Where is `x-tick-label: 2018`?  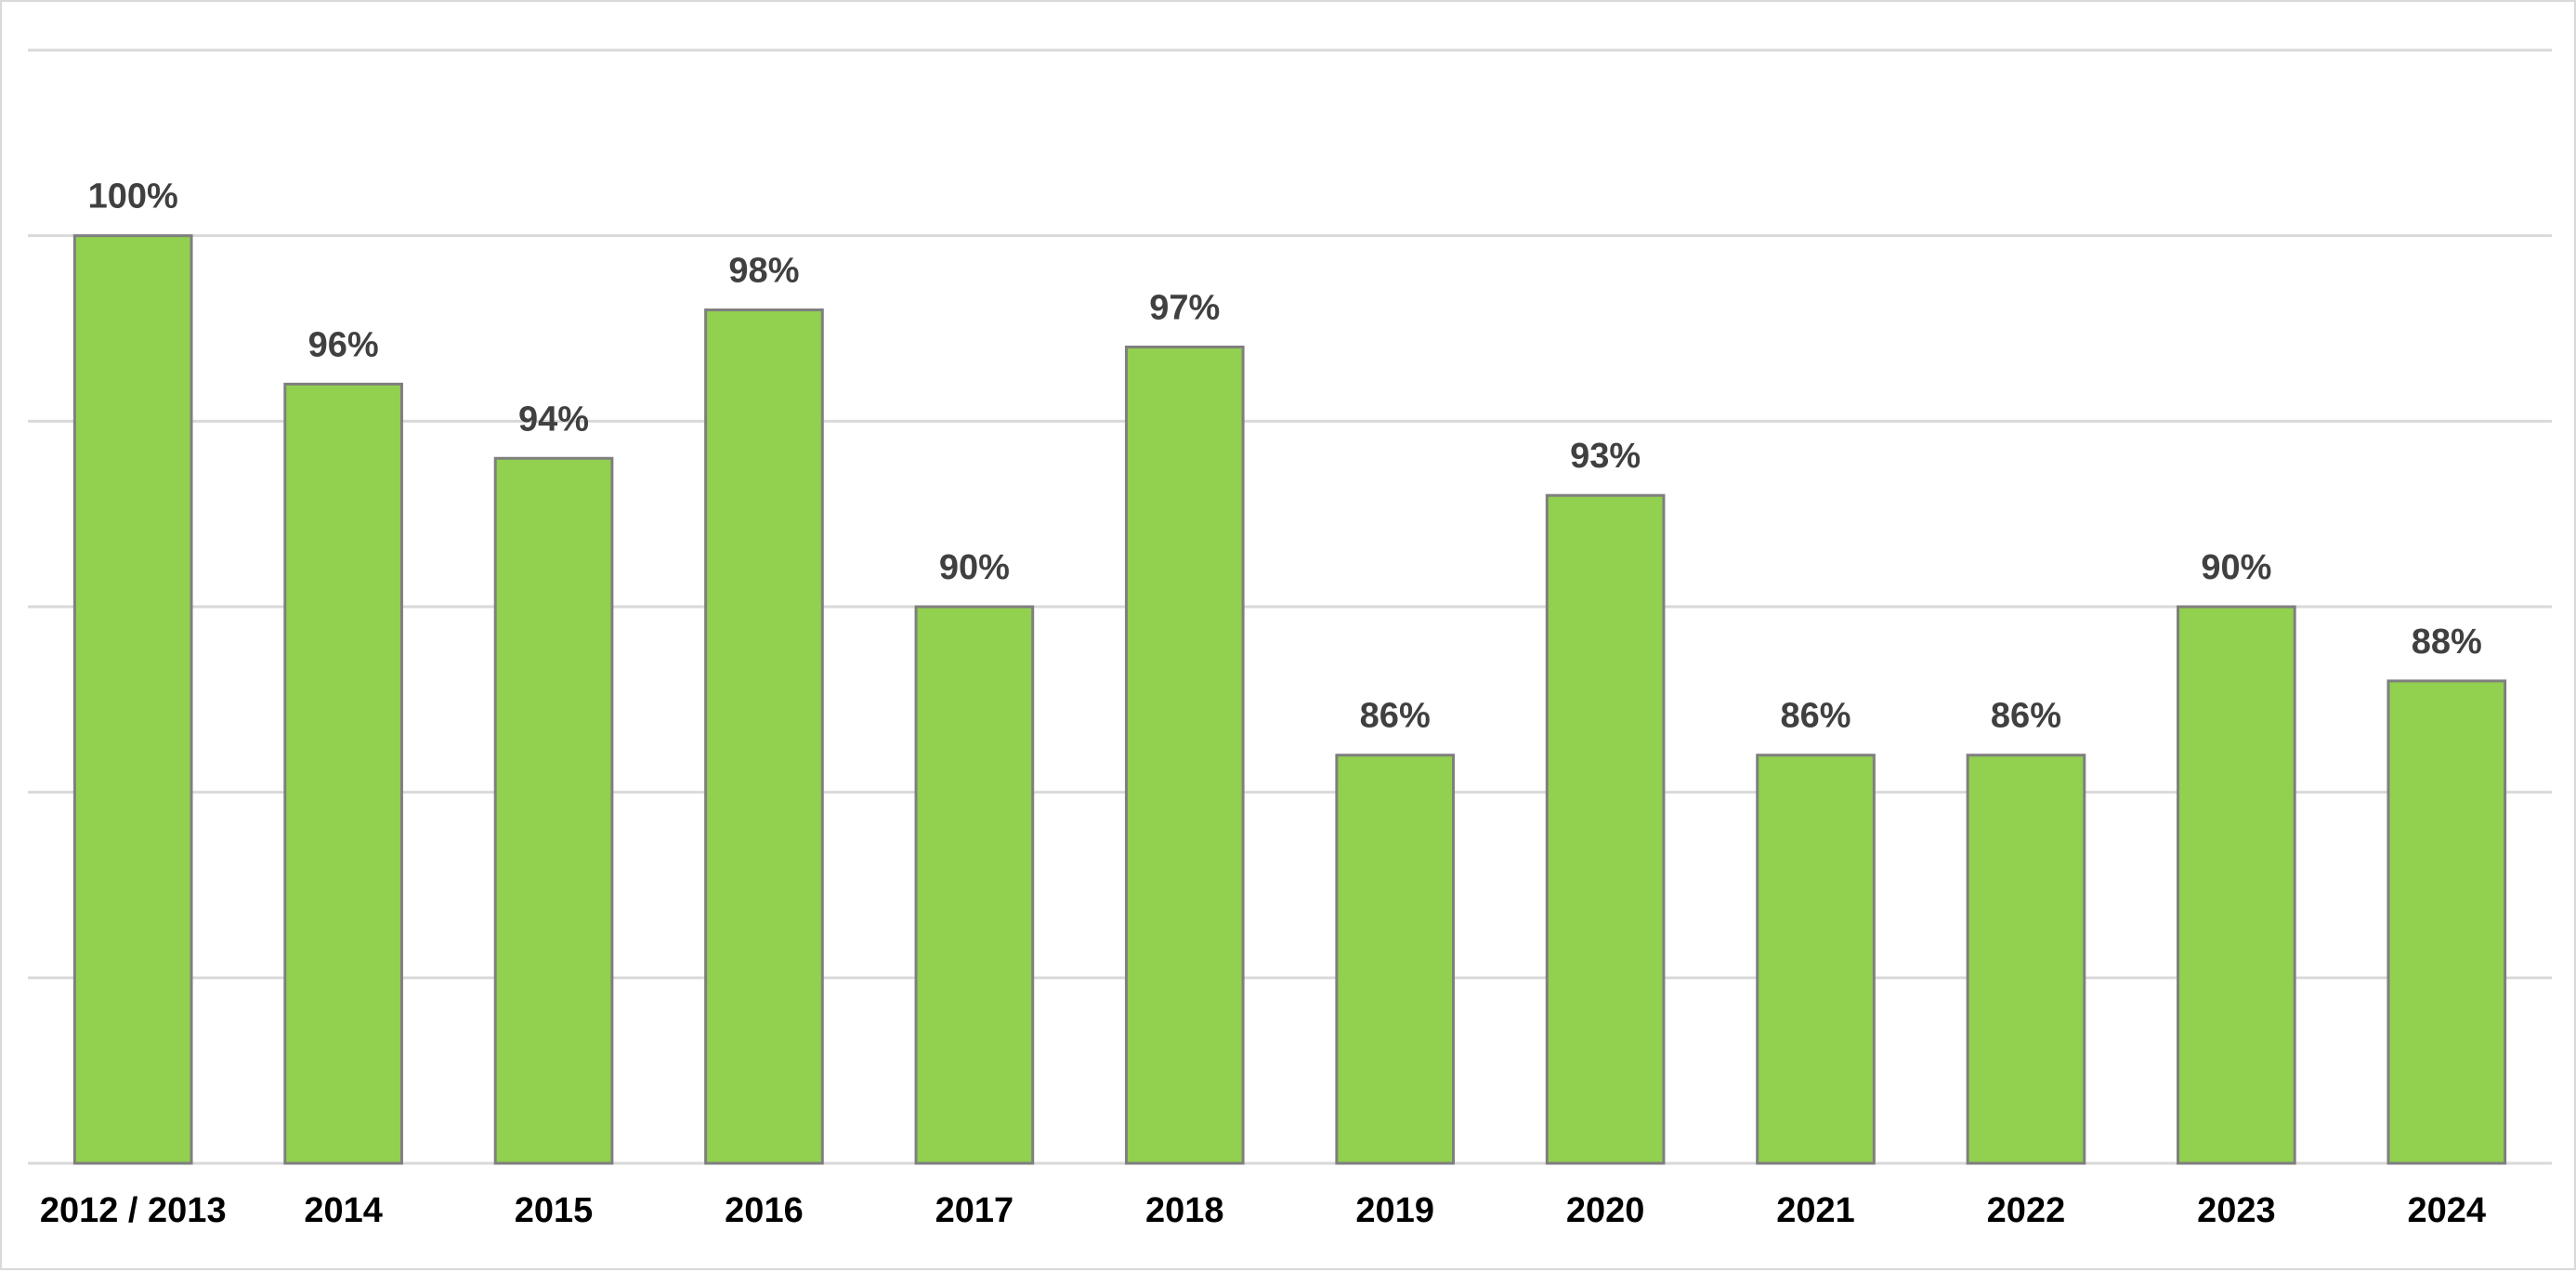
x-tick-label: 2018 is located at coordinates (1184, 1210).